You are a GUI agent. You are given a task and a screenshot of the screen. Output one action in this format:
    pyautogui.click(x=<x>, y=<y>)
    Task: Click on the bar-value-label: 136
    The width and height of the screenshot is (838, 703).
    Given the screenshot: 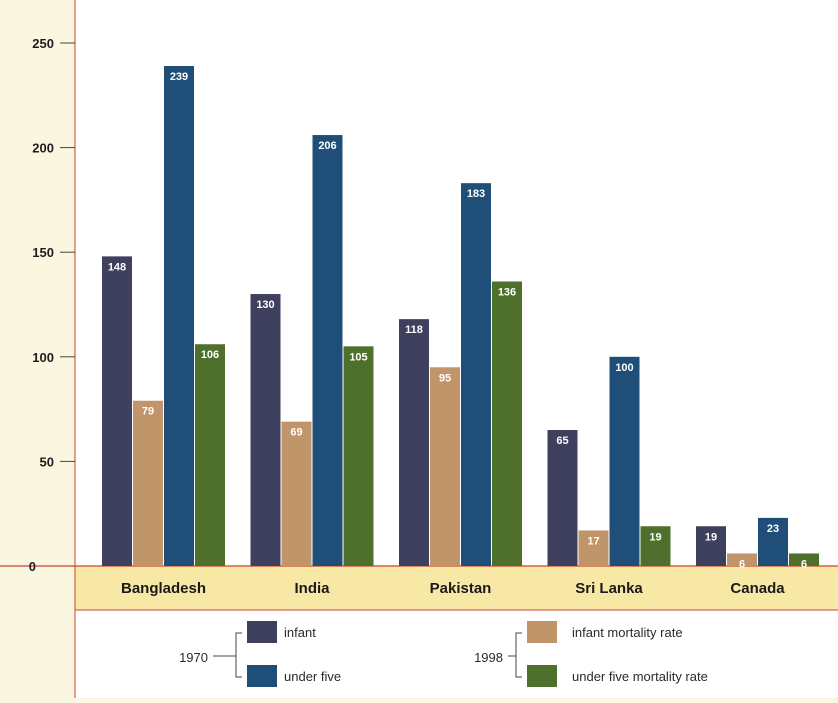 What is the action you would take?
    pyautogui.click(x=507, y=292)
    